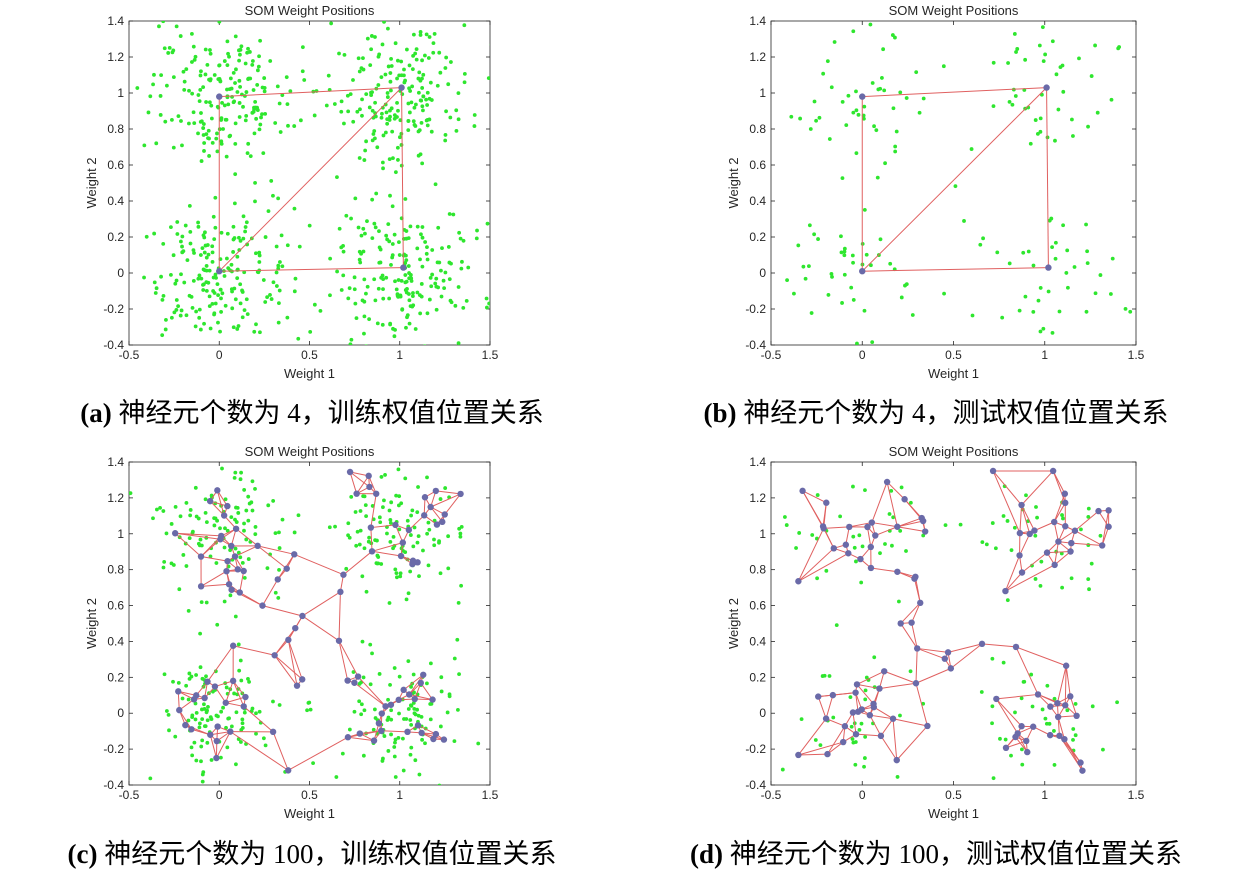 The height and width of the screenshot is (871, 1249). I want to click on caption-c-text: 神经元个数为 100，训练权值位置关系, so click(326, 854).